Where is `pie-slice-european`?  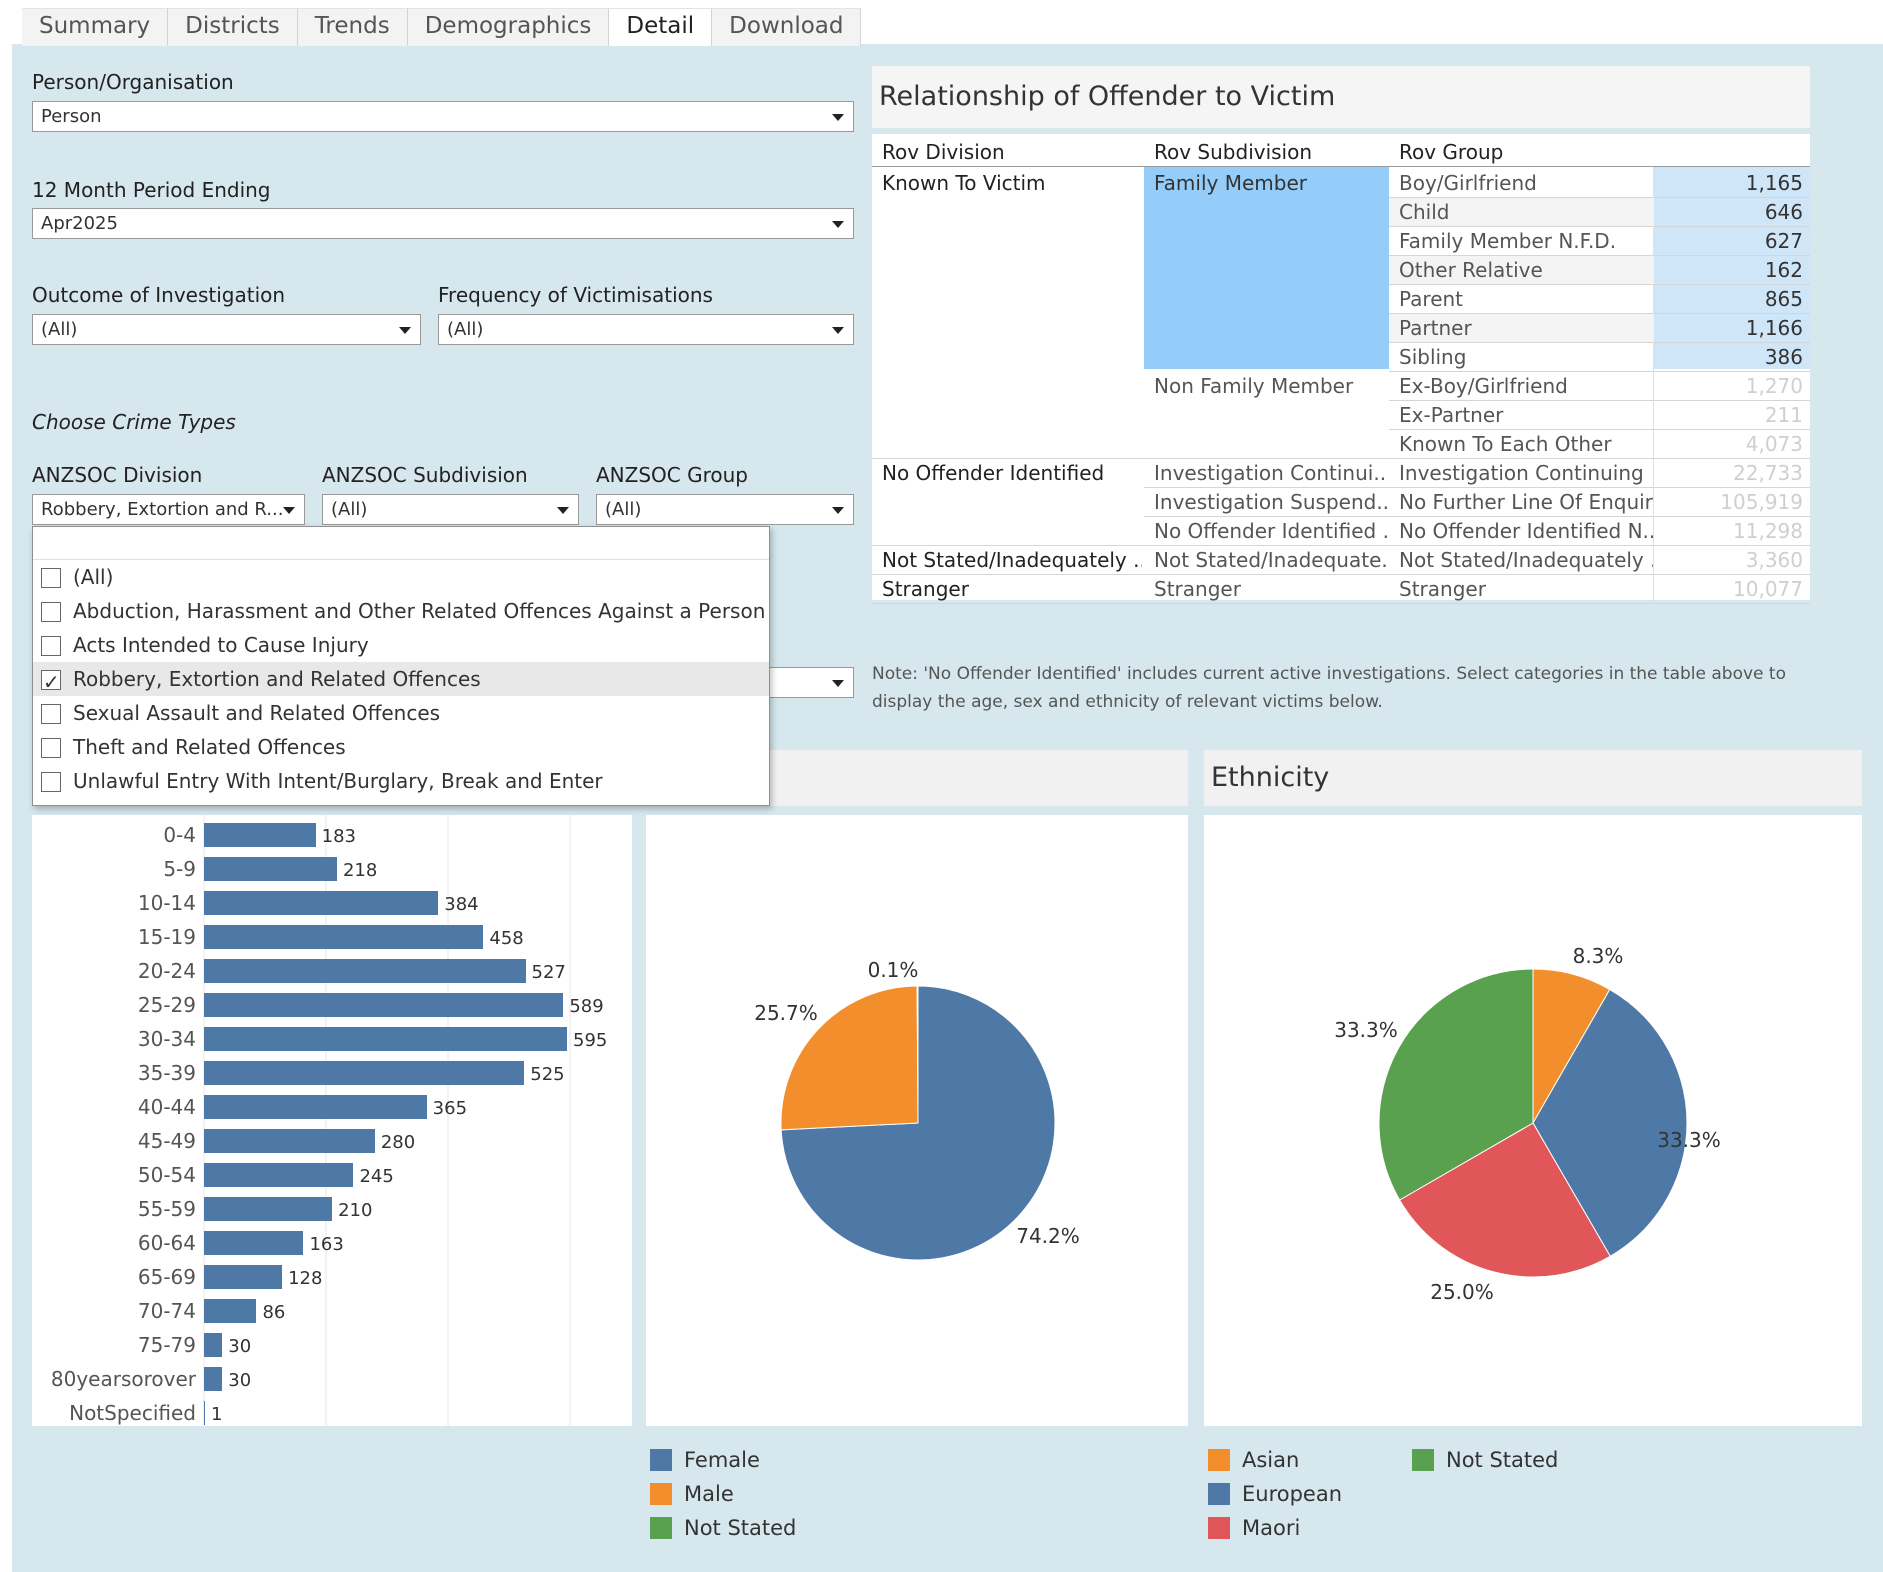 pie-slice-european is located at coordinates (1610, 1122).